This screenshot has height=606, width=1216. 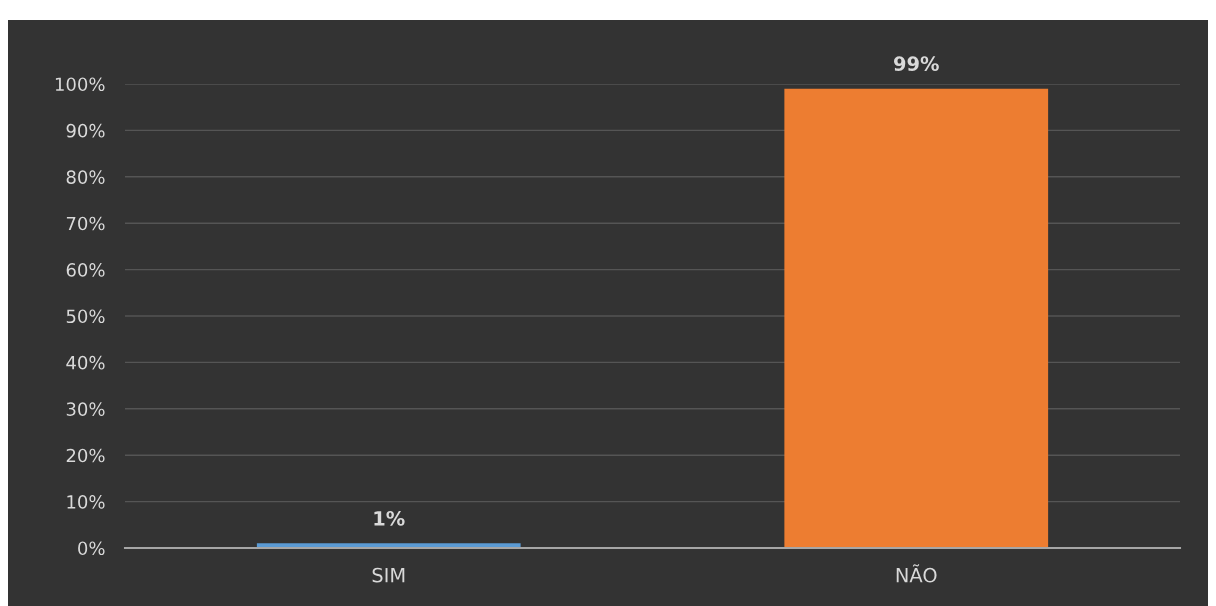 What do you see at coordinates (85, 362) in the screenshot?
I see `y-tick-label: 40%` at bounding box center [85, 362].